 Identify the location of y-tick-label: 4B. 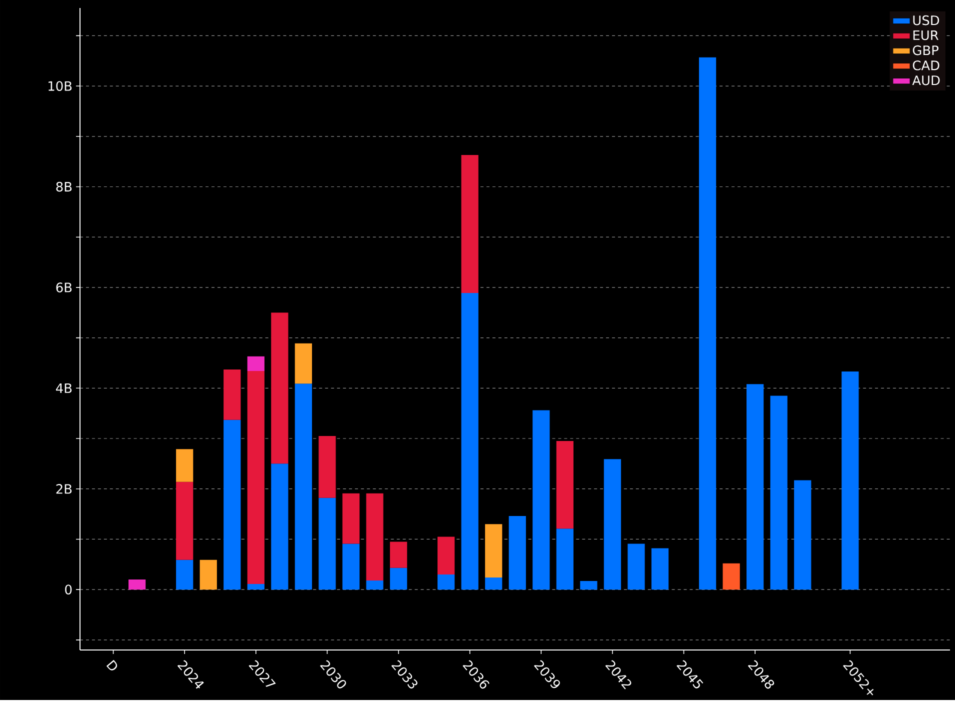
(64, 388).